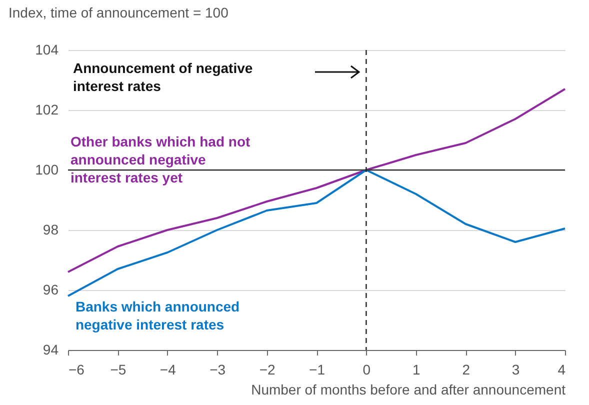  What do you see at coordinates (50, 230) in the screenshot?
I see `y-tick-label: 98` at bounding box center [50, 230].